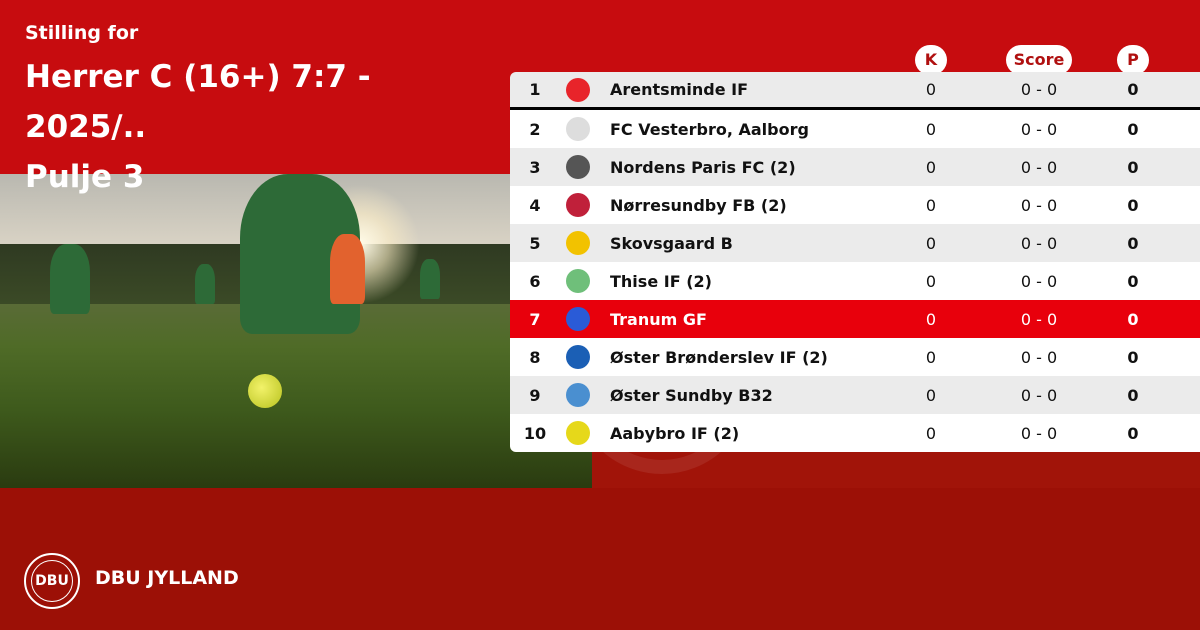 The height and width of the screenshot is (630, 1200). Describe the element at coordinates (719, 357) in the screenshot. I see `team-name: Øster Brønderslev IF (2)` at that location.